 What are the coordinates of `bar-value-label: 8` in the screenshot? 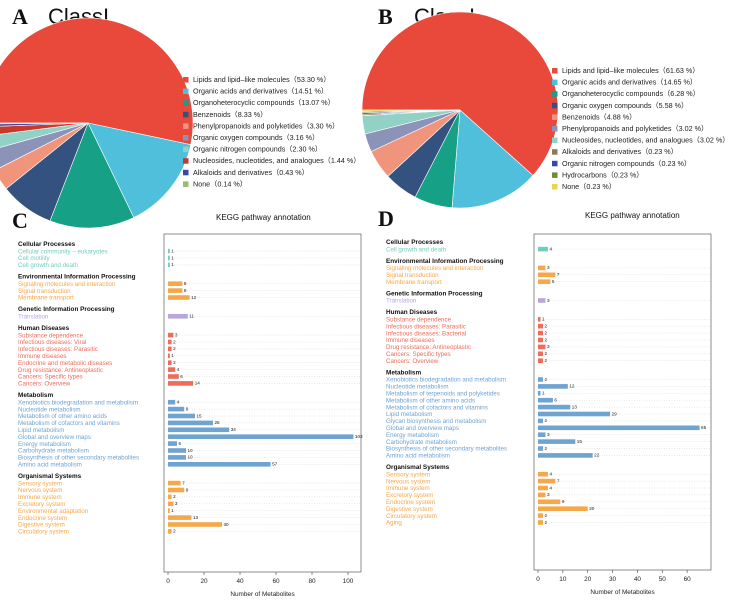 It's located at (185, 290).